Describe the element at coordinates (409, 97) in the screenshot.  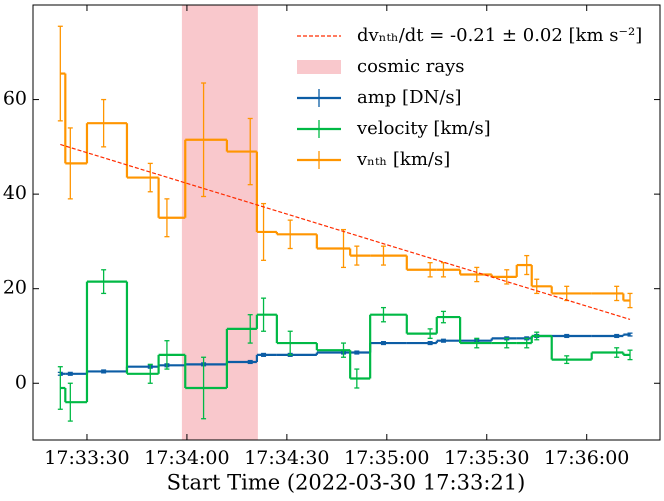
I see `legend-label: amp [DN/s]` at that location.